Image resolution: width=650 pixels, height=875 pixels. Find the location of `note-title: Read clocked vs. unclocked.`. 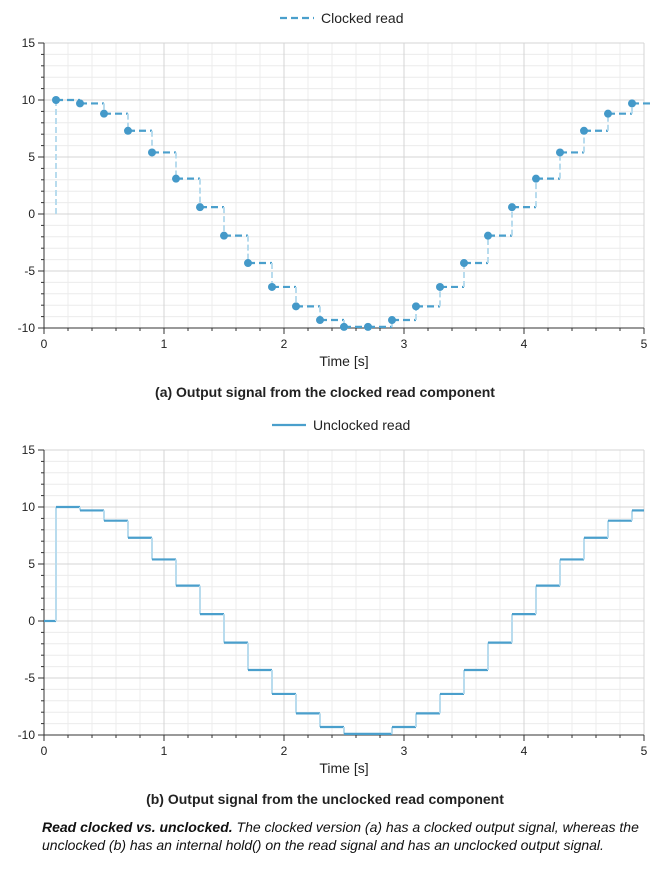

note-title: Read clocked vs. unclocked. is located at coordinates (137, 827).